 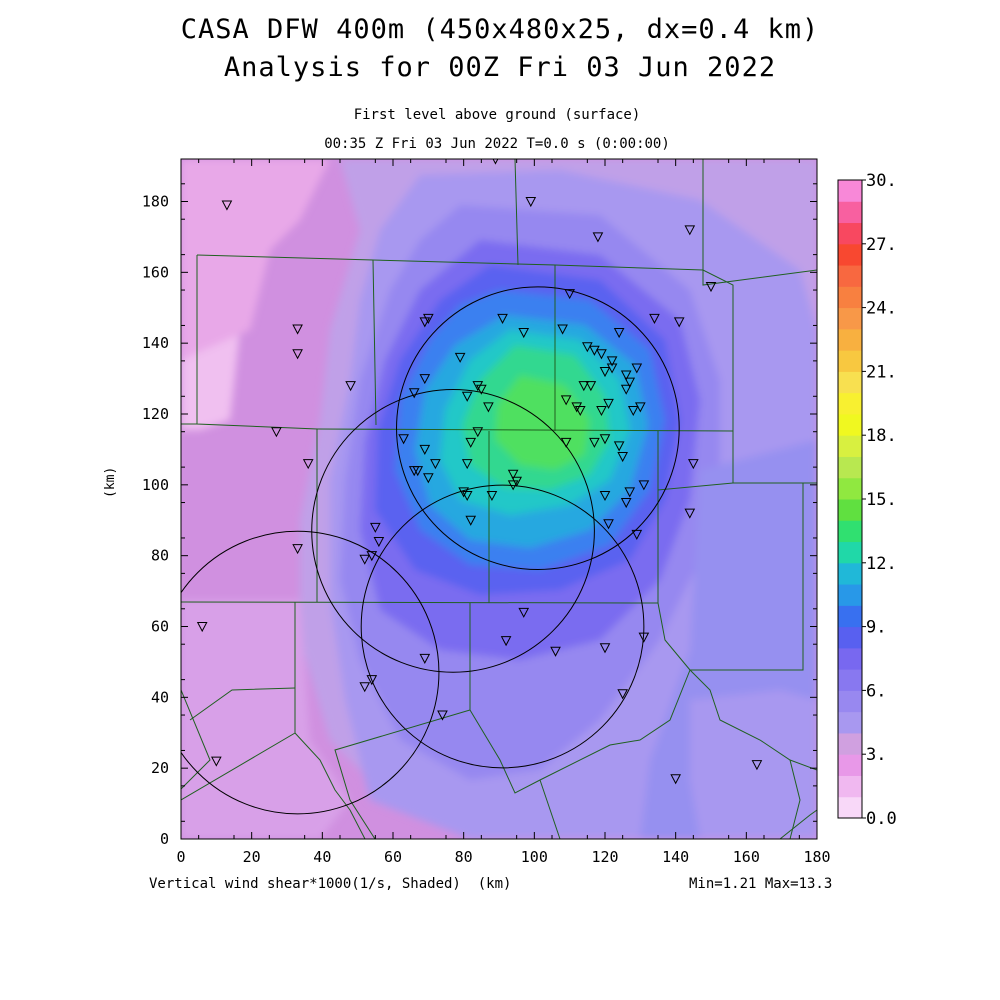 I want to click on colorbar-label: 24., so click(x=881, y=309).